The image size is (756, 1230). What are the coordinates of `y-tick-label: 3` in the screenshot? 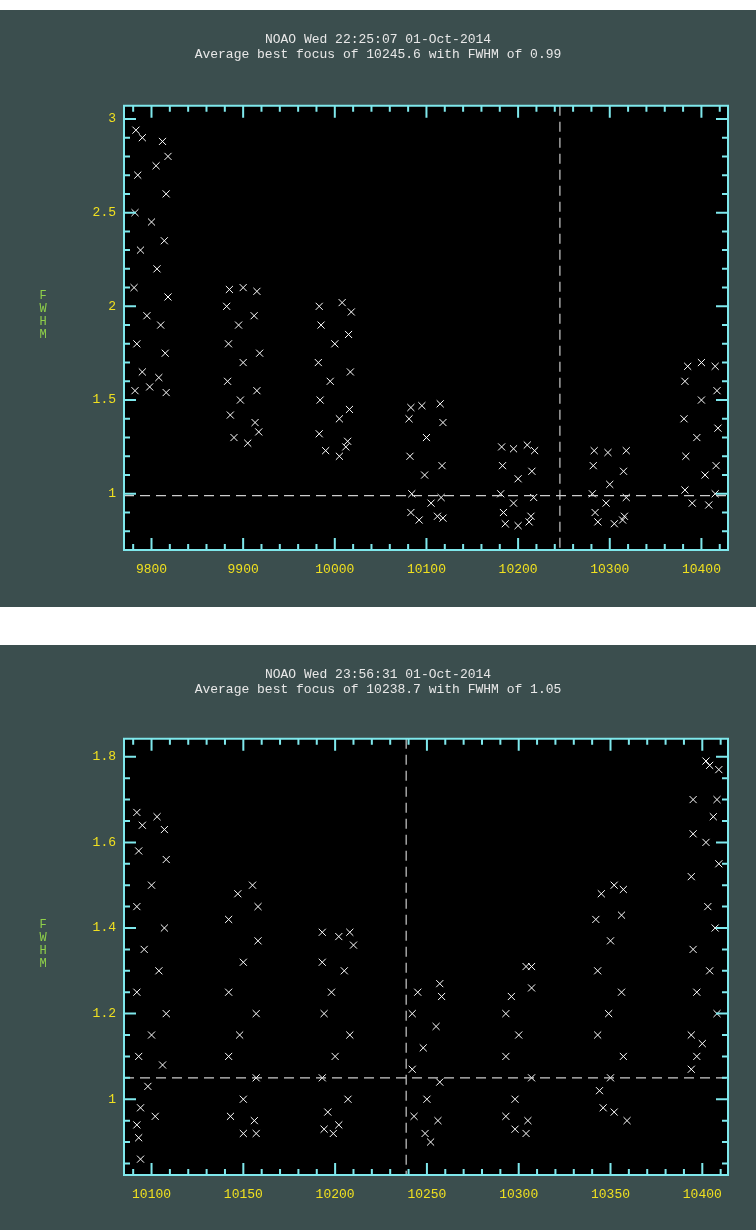 It's located at (112, 119).